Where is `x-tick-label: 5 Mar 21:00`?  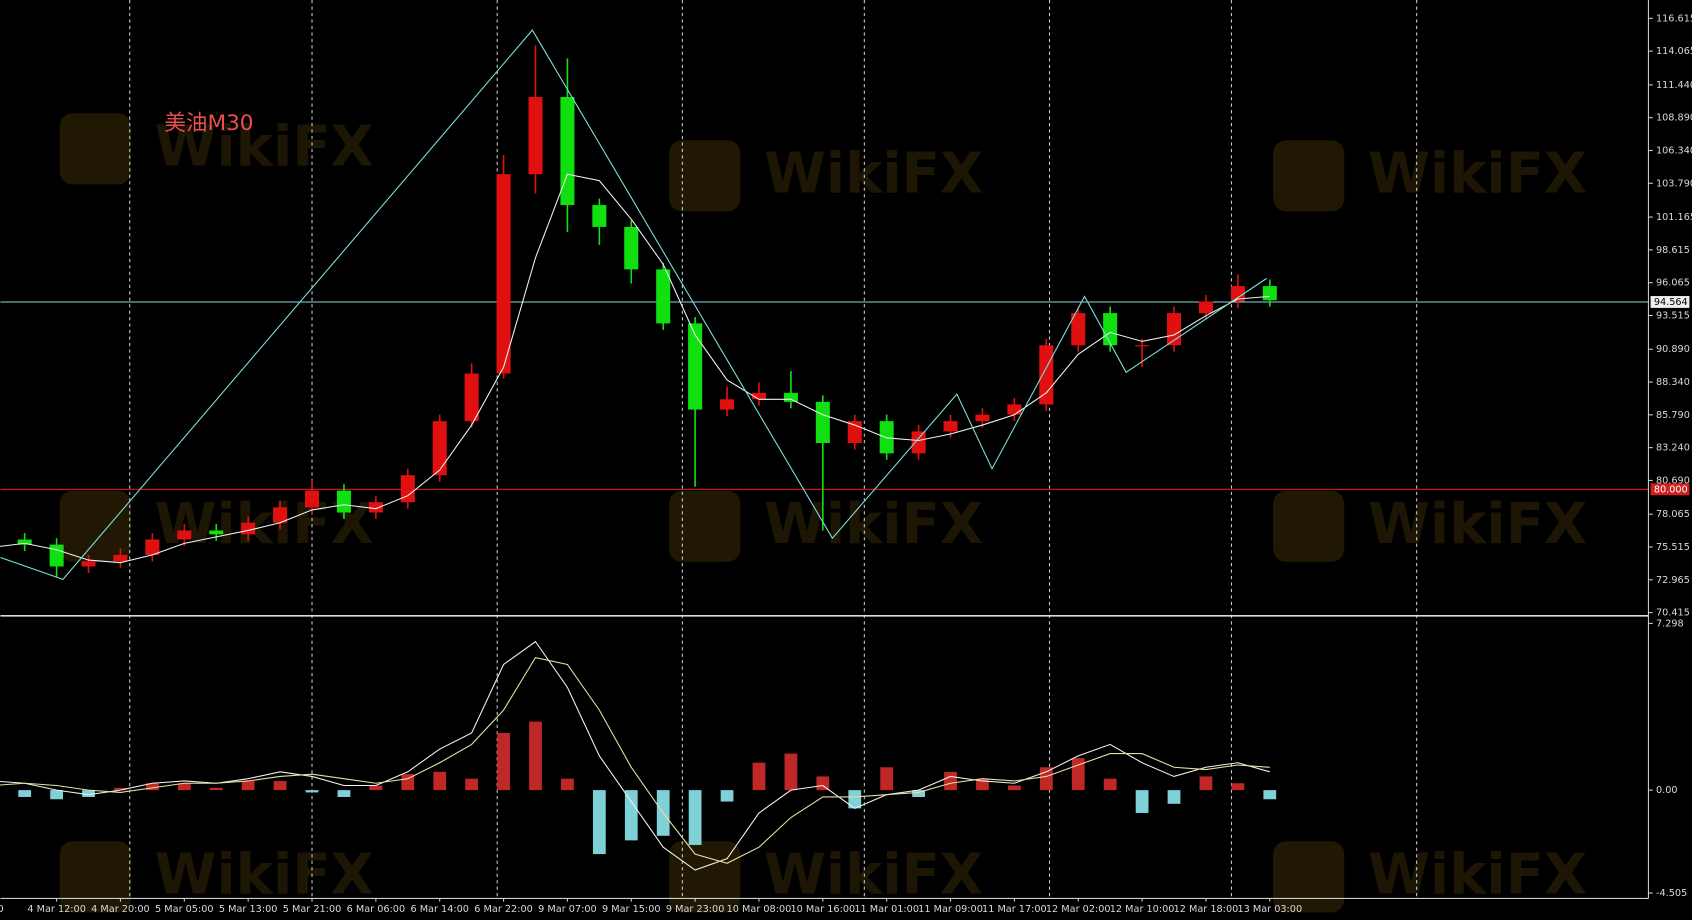 x-tick-label: 5 Mar 21:00 is located at coordinates (312, 909).